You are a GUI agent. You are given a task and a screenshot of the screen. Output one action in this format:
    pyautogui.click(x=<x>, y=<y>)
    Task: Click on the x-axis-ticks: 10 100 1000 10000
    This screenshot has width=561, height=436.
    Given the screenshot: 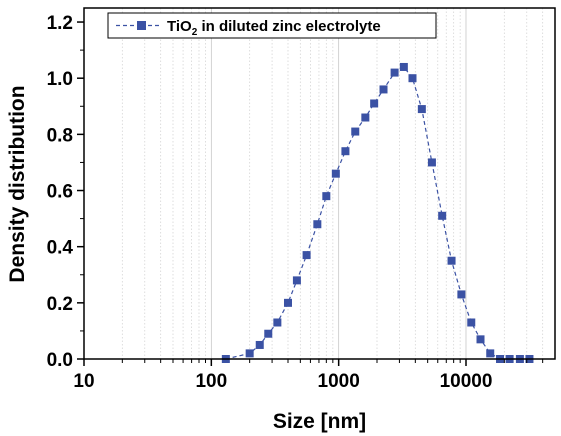 What is the action you would take?
    pyautogui.click(x=308, y=375)
    